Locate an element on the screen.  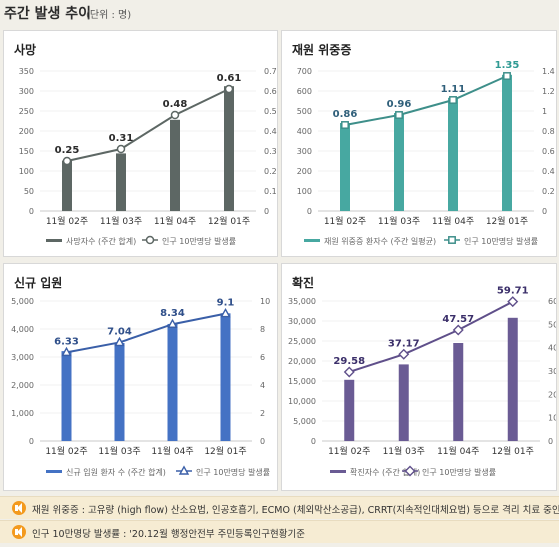
x-tick-label: 11월 02주 is located at coordinates (67, 221).